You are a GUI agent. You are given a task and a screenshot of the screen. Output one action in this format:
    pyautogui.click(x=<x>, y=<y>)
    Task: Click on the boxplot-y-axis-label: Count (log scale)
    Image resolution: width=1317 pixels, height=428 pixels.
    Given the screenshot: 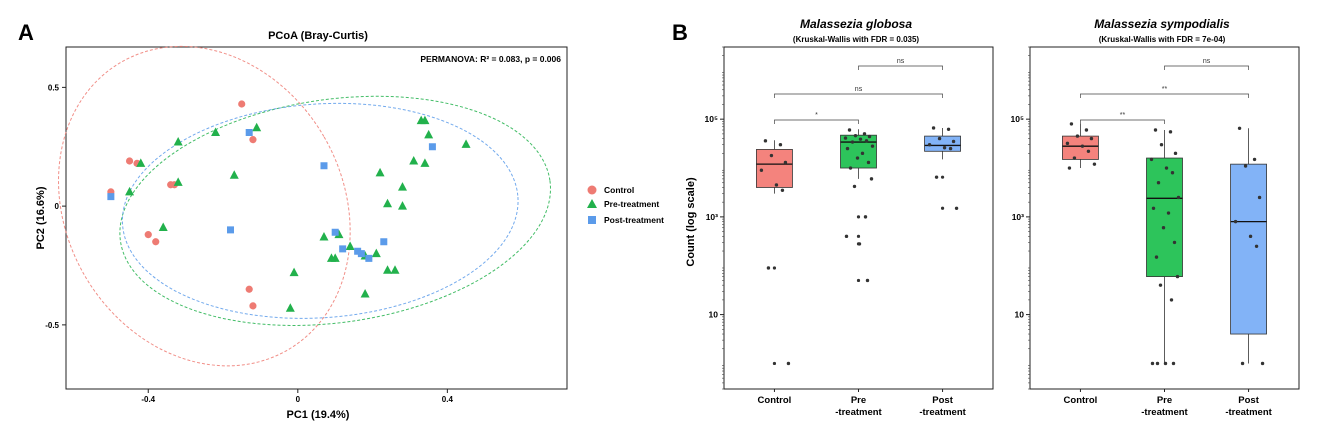 What is the action you would take?
    pyautogui.click(x=691, y=222)
    